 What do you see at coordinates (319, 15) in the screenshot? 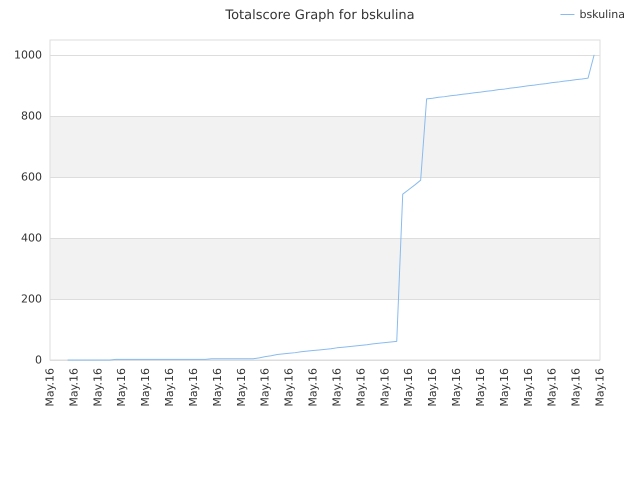
I see `chart-title: Totalscore Graph for bskulina` at bounding box center [319, 15].